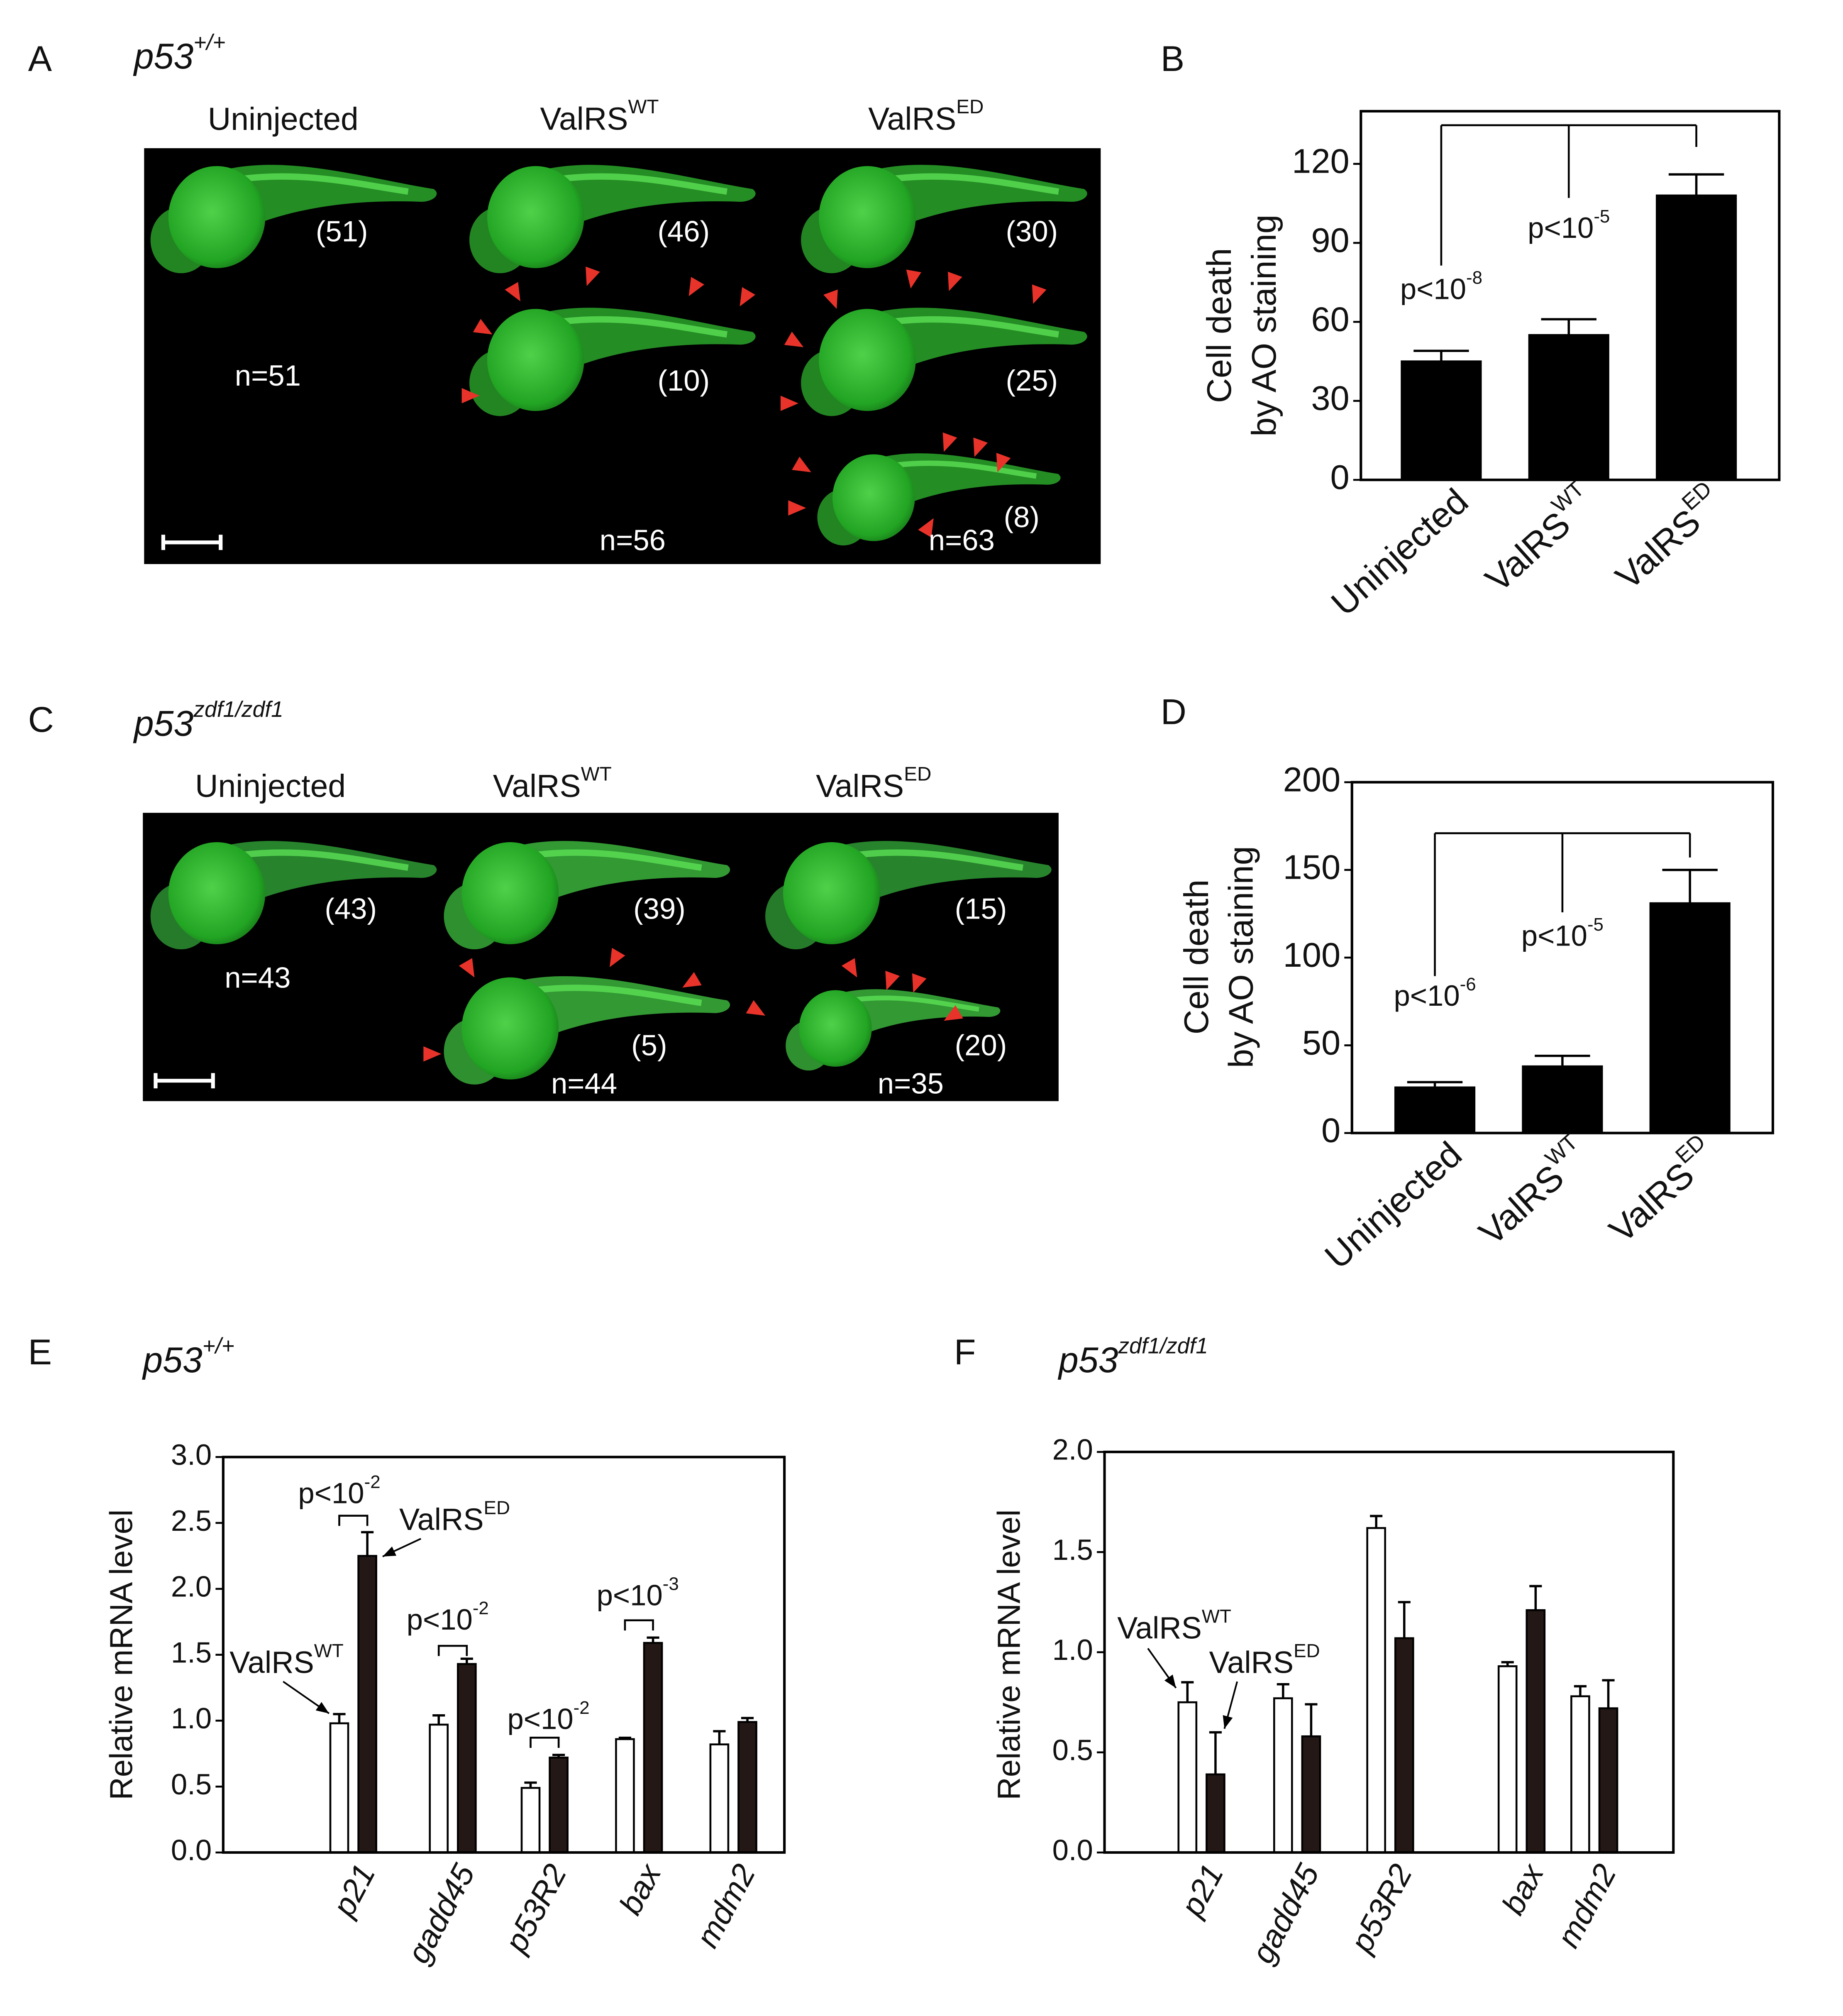  What do you see at coordinates (599, 116) in the screenshot?
I see `column-header: ValRSWT` at bounding box center [599, 116].